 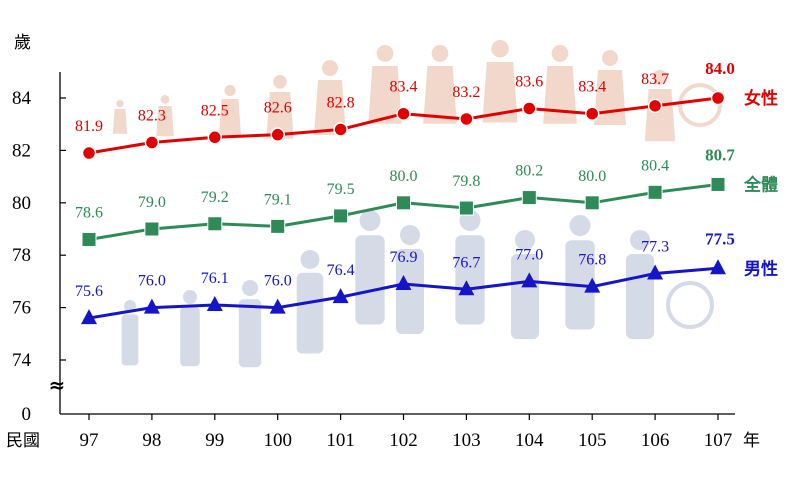 I want to click on data-label: 82.8, so click(x=341, y=102).